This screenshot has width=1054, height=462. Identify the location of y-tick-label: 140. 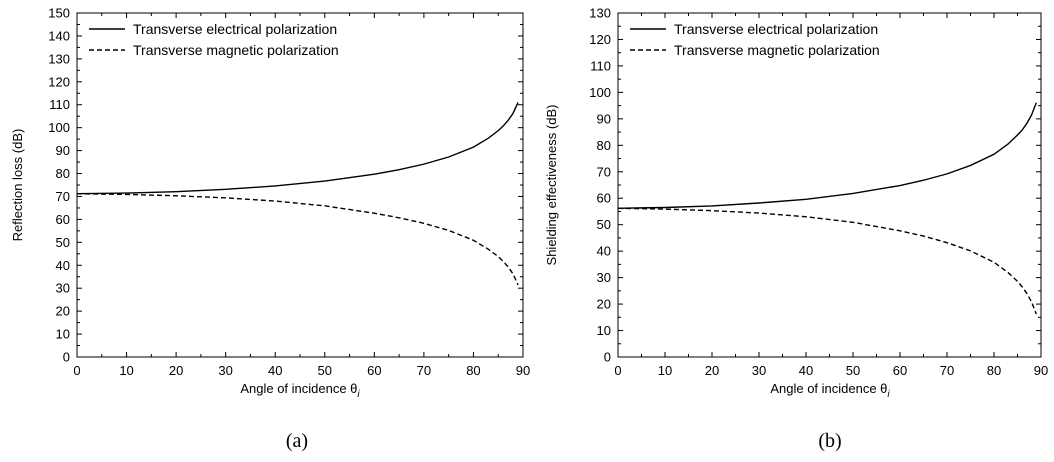
(59, 35).